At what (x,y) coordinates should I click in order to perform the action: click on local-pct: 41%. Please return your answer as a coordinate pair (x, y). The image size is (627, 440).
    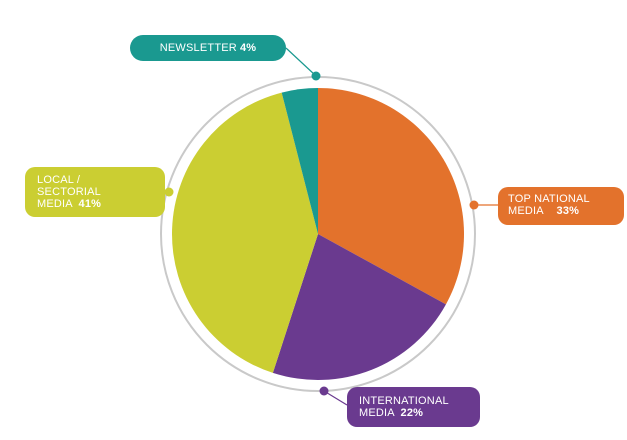
    Looking at the image, I should click on (90, 204).